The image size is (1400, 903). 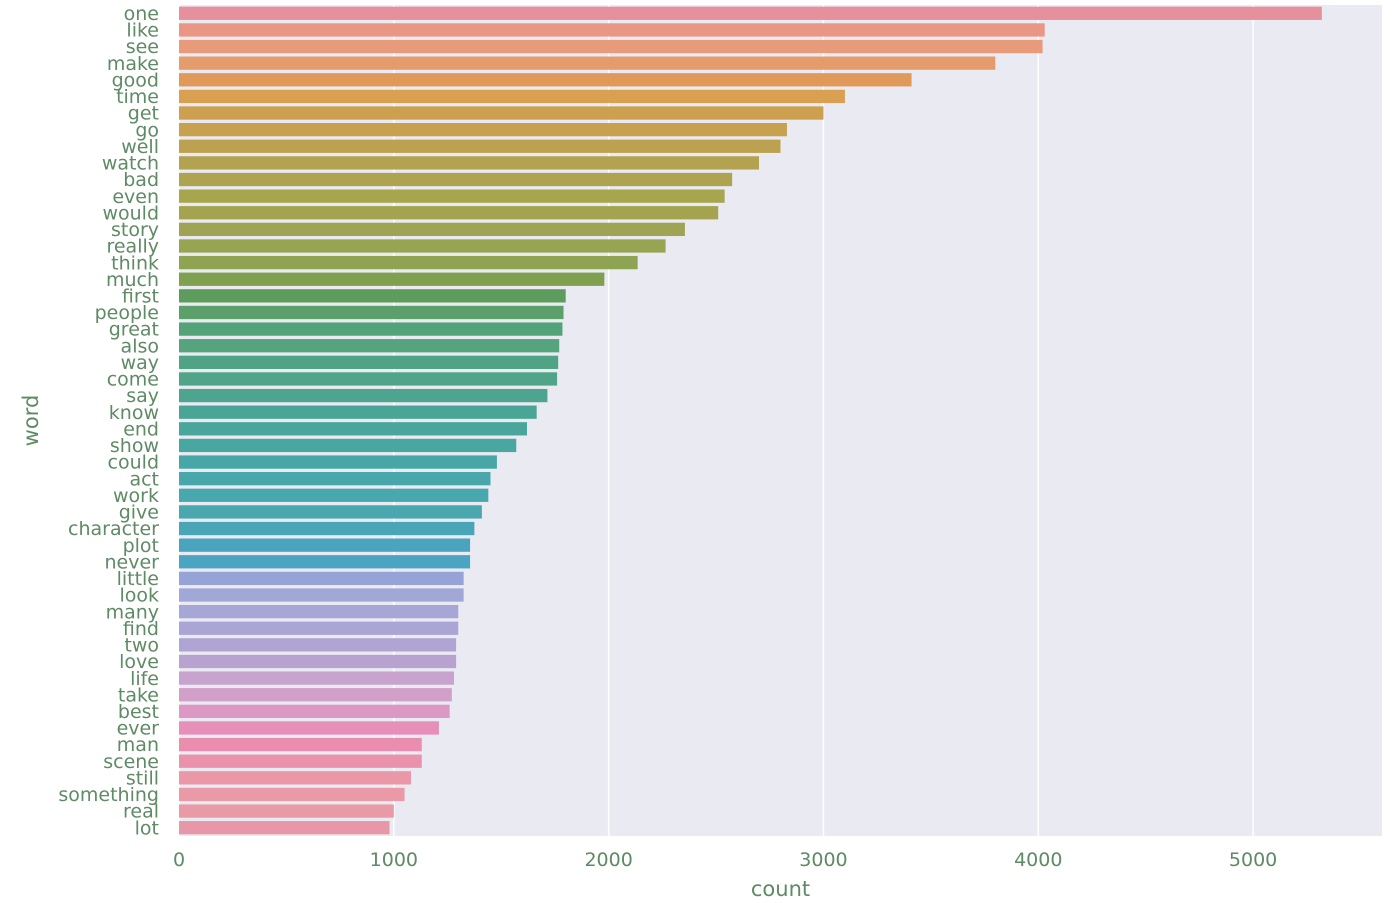 What do you see at coordinates (512, 96) in the screenshot?
I see `bar-time` at bounding box center [512, 96].